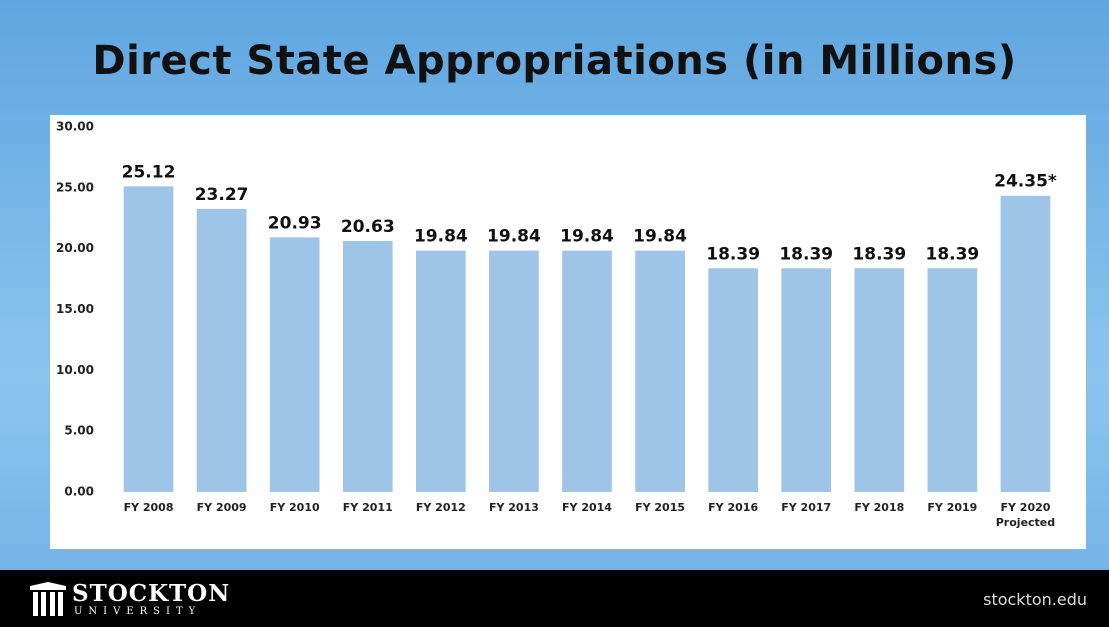 The height and width of the screenshot is (627, 1109). Describe the element at coordinates (587, 507) in the screenshot. I see `x-tick-label: FY 2014` at that location.